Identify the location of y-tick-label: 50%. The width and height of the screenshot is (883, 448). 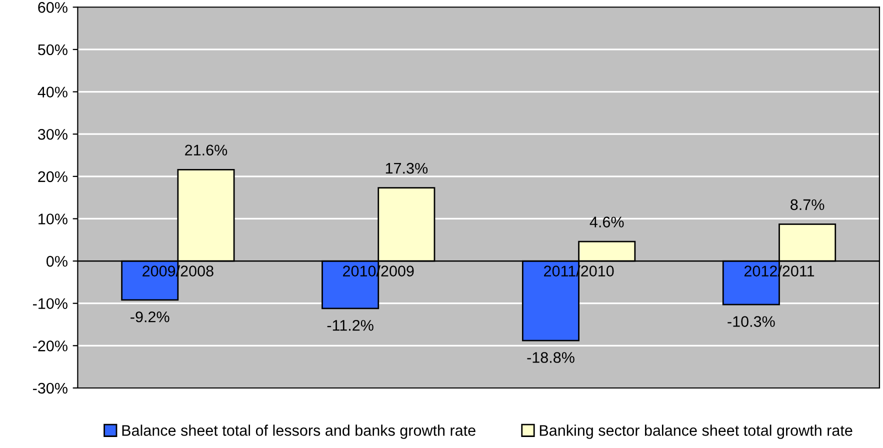
(53, 50).